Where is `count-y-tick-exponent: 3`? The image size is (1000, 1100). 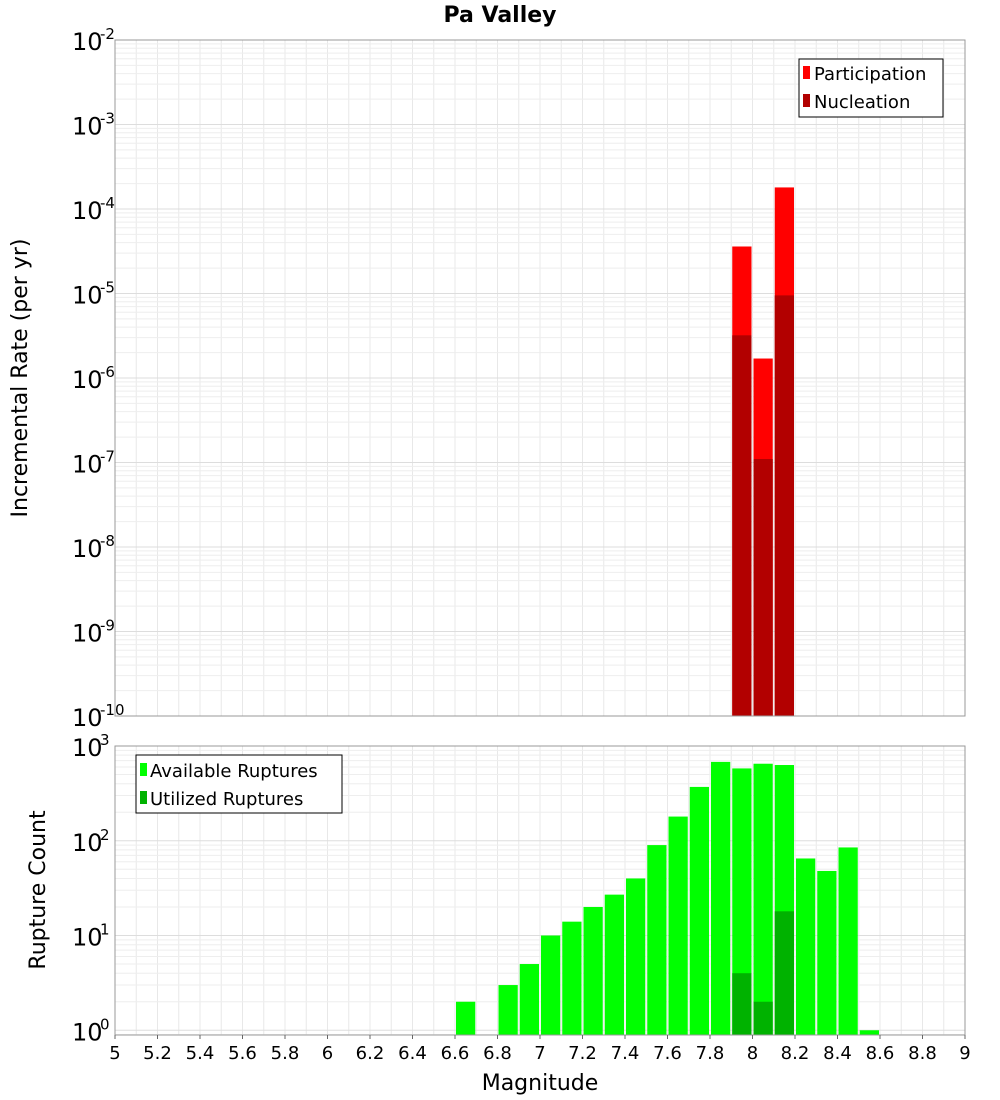
count-y-tick-exponent: 3 is located at coordinates (105, 740).